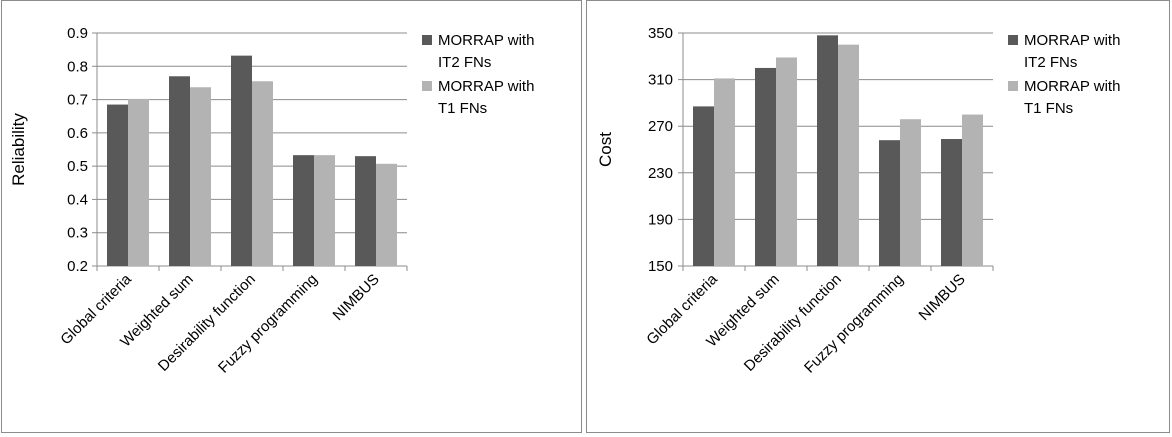  I want to click on y-tick-label: 310, so click(660, 80).